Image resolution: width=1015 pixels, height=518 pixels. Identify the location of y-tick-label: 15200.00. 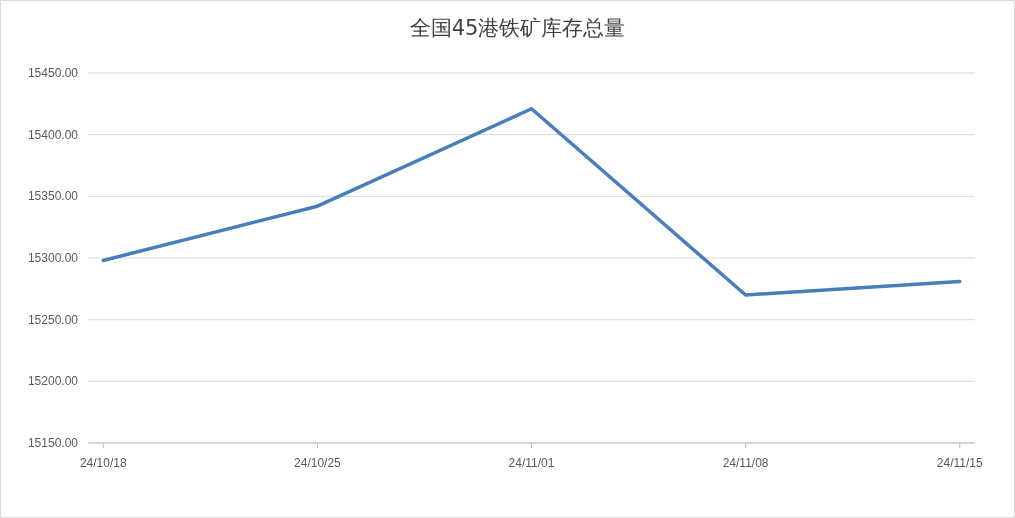
(53, 381).